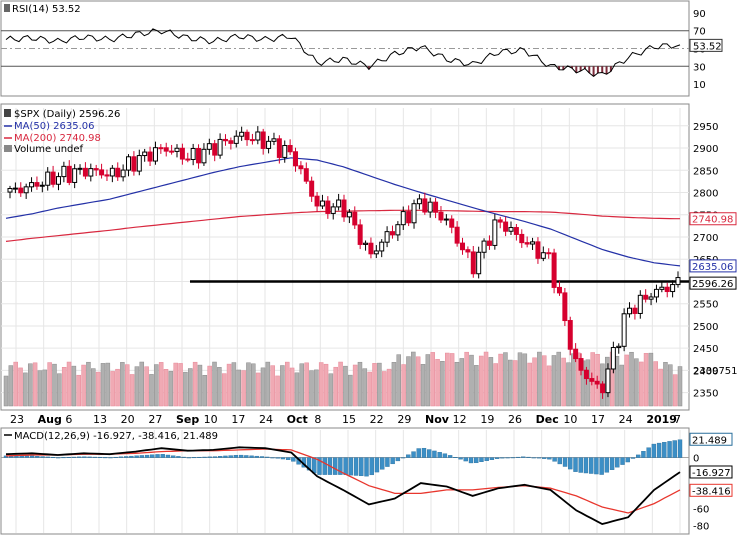  Describe the element at coordinates (705, 327) in the screenshot. I see `price-tick-label: 2500` at that location.